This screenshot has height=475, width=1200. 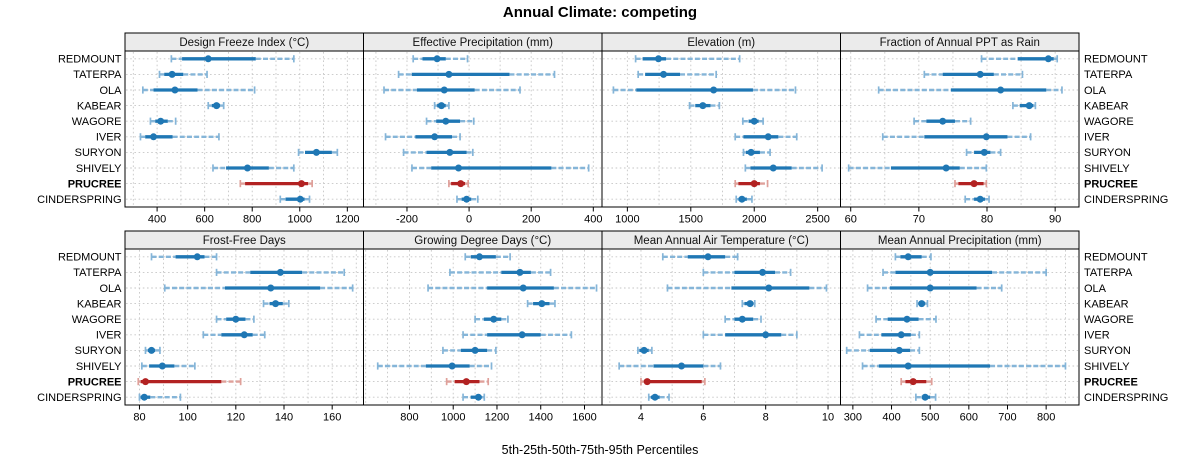 I want to click on axis-tick-label: 10, so click(x=828, y=418).